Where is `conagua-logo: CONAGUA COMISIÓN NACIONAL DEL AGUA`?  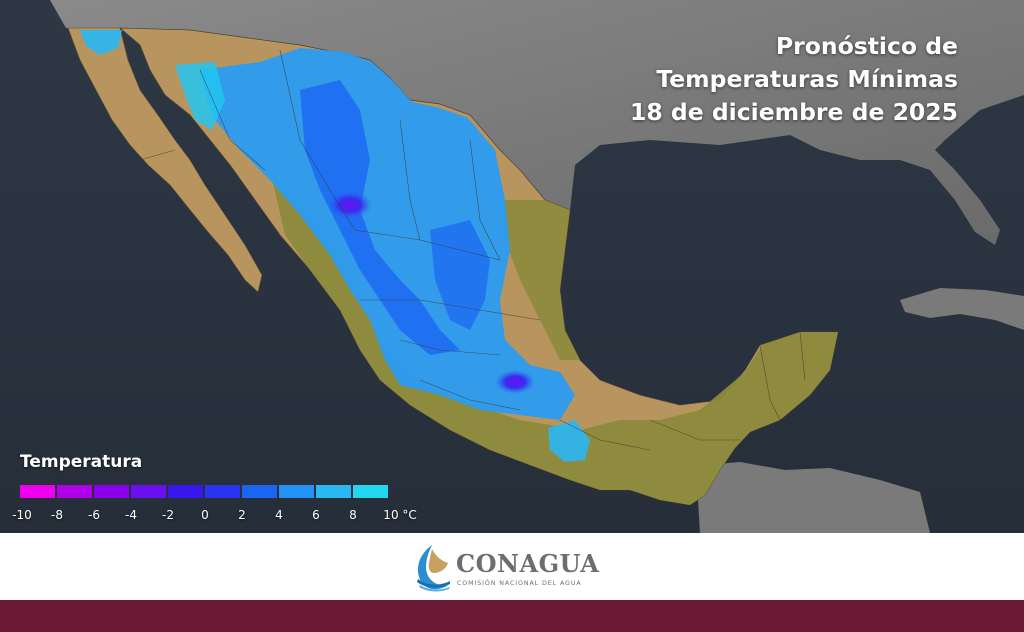 conagua-logo: CONAGUA COMISIÓN NACIONAL DEL AGUA is located at coordinates (520, 568).